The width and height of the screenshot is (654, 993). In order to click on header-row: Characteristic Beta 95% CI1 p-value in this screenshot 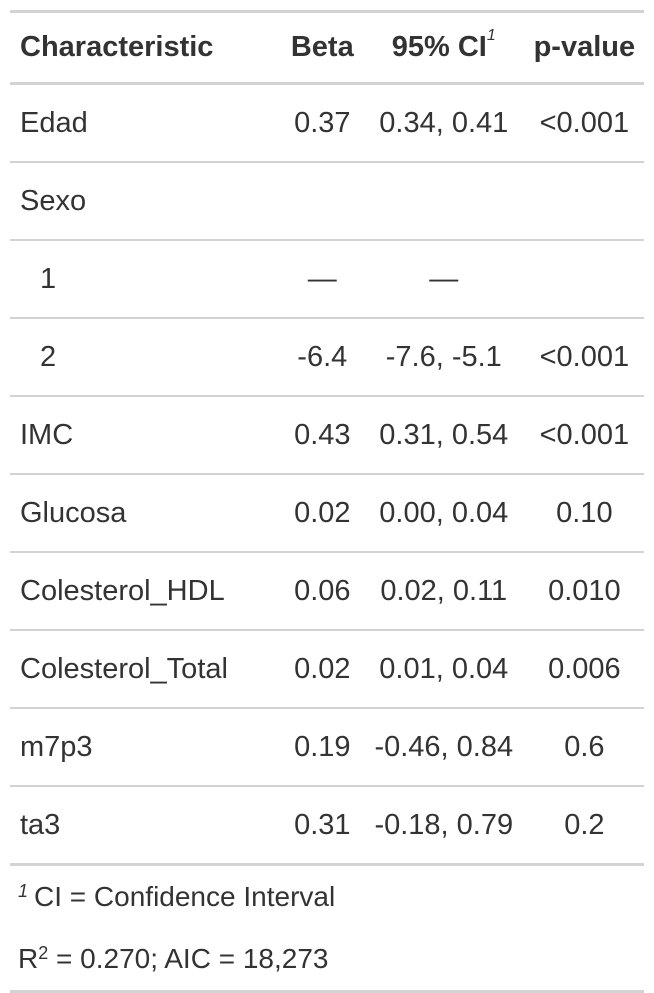, I will do `click(327, 48)`.